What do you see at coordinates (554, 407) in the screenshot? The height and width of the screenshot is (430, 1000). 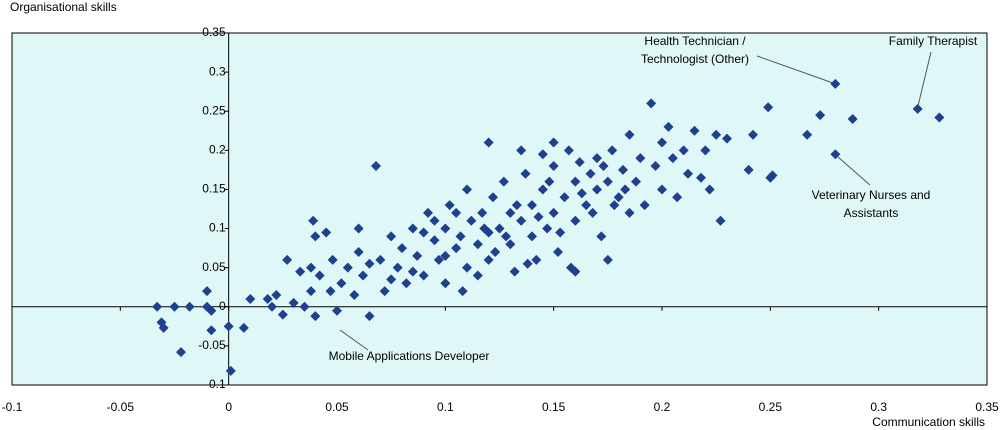 I see `x-tick-label: 0.15` at bounding box center [554, 407].